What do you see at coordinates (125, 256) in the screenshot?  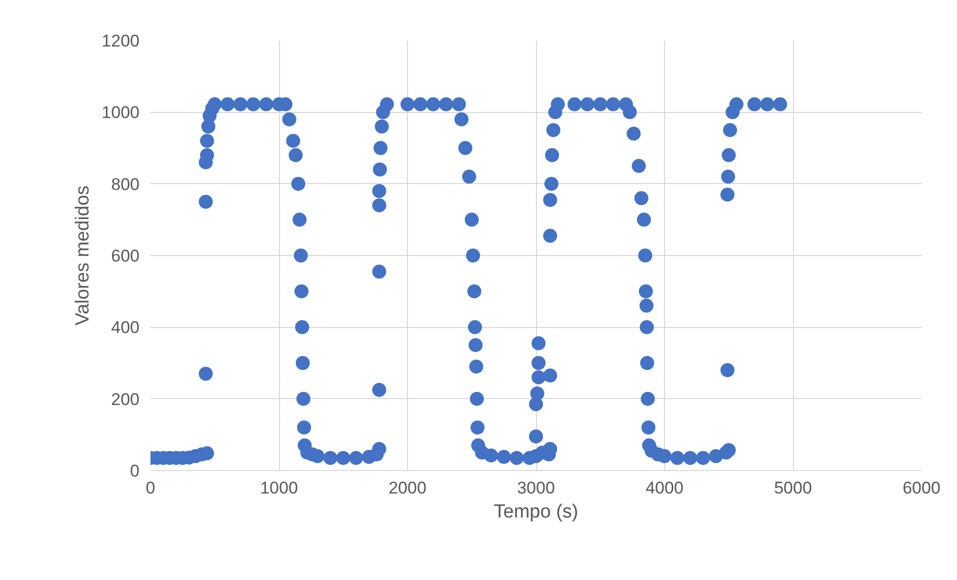 I see `y-tick-label: 600` at bounding box center [125, 256].